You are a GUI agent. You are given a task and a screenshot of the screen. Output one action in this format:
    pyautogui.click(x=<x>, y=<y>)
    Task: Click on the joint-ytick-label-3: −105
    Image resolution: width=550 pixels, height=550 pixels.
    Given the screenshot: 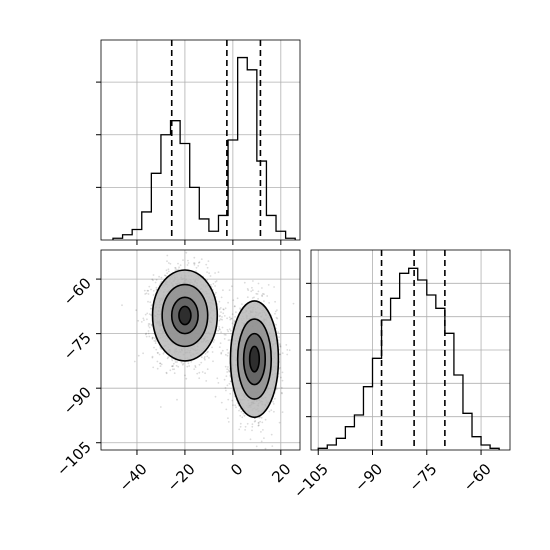 What is the action you would take?
    pyautogui.click(x=74, y=459)
    